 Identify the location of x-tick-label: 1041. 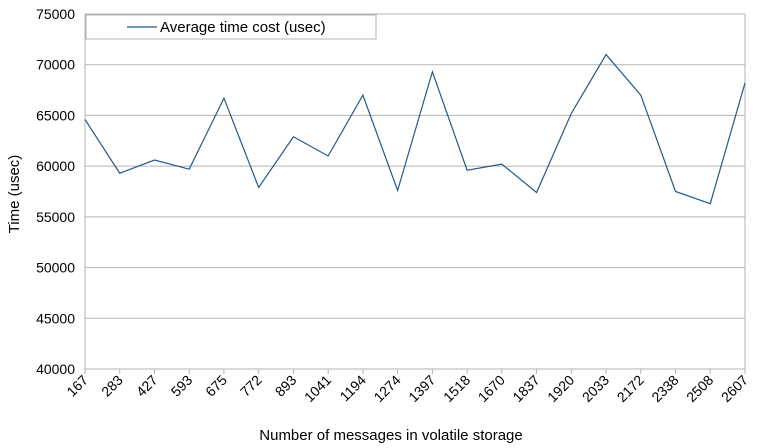
(317, 388).